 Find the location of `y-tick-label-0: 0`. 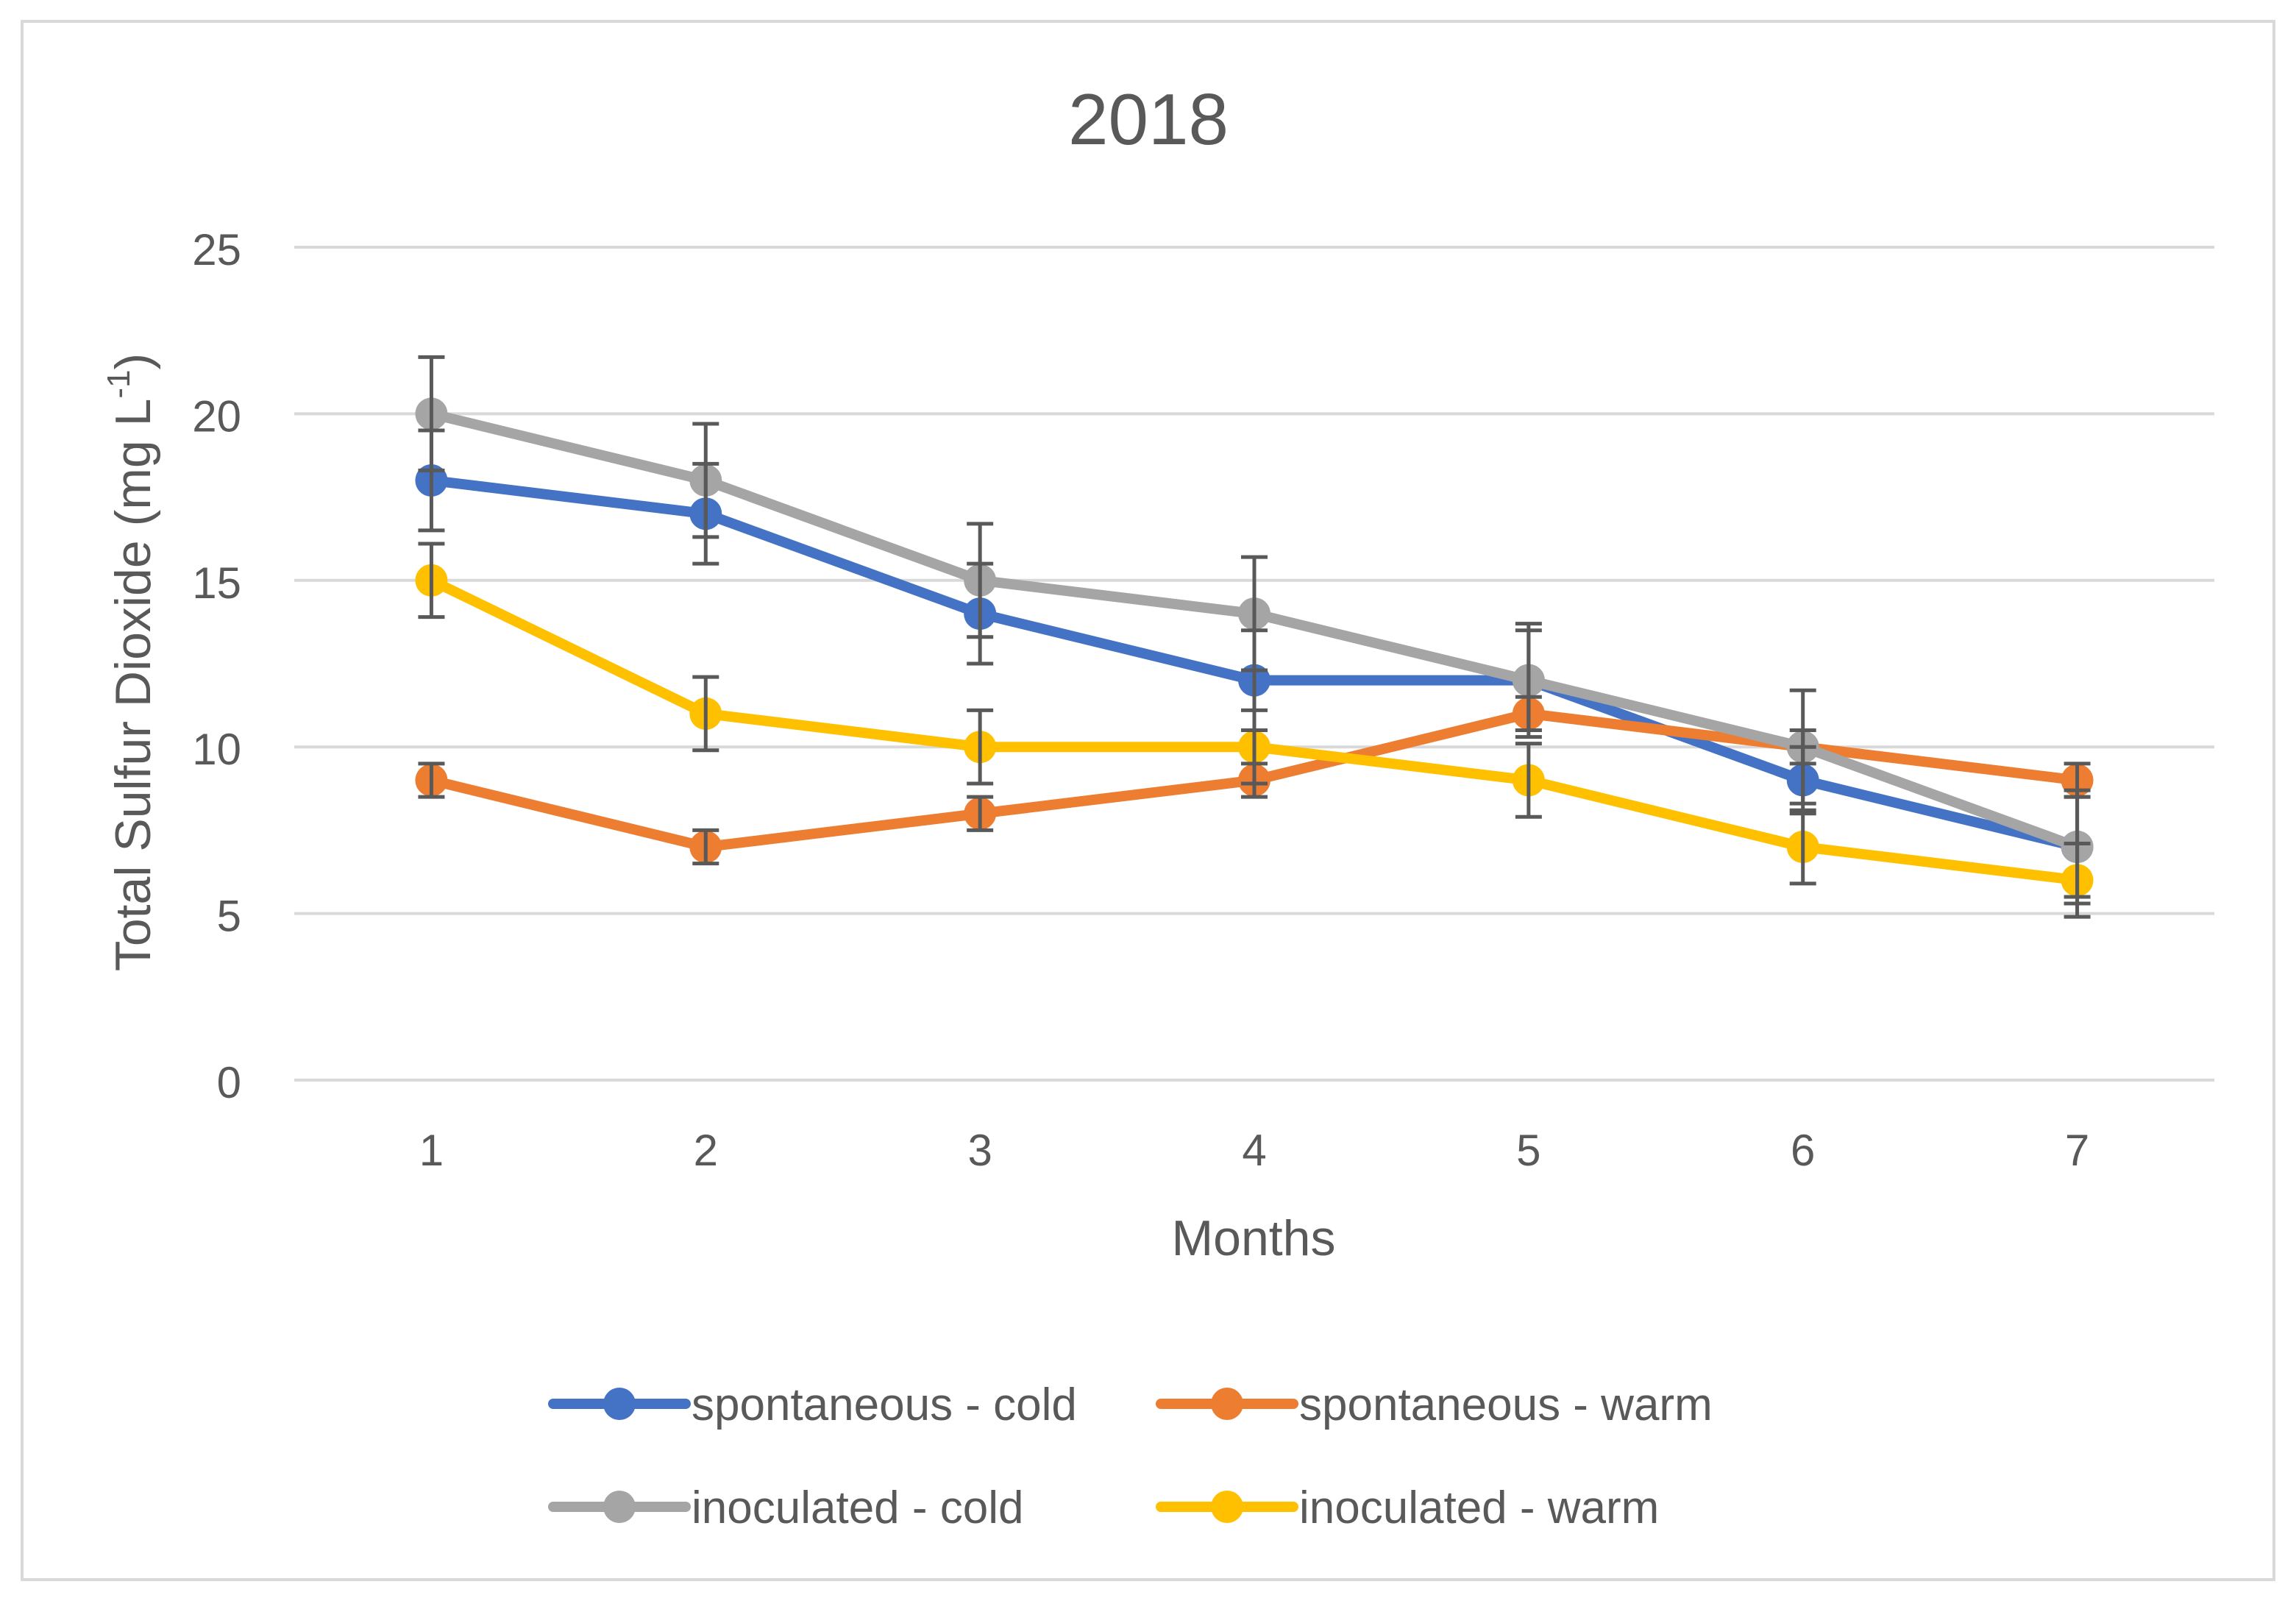

y-tick-label-0: 0 is located at coordinates (229, 1082).